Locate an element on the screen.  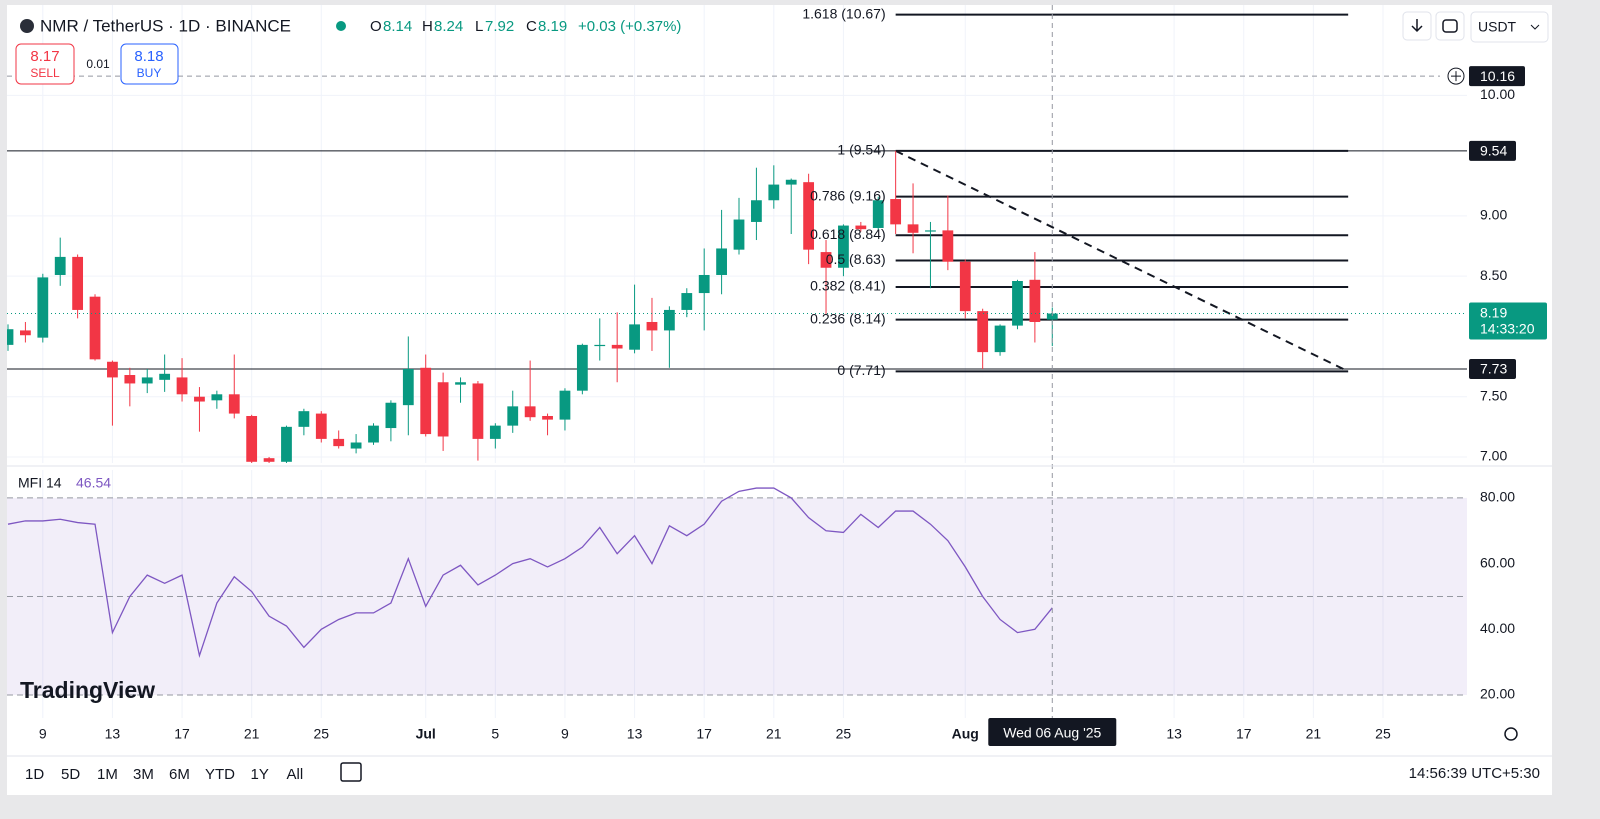
date-range-icon is located at coordinates (351, 772).